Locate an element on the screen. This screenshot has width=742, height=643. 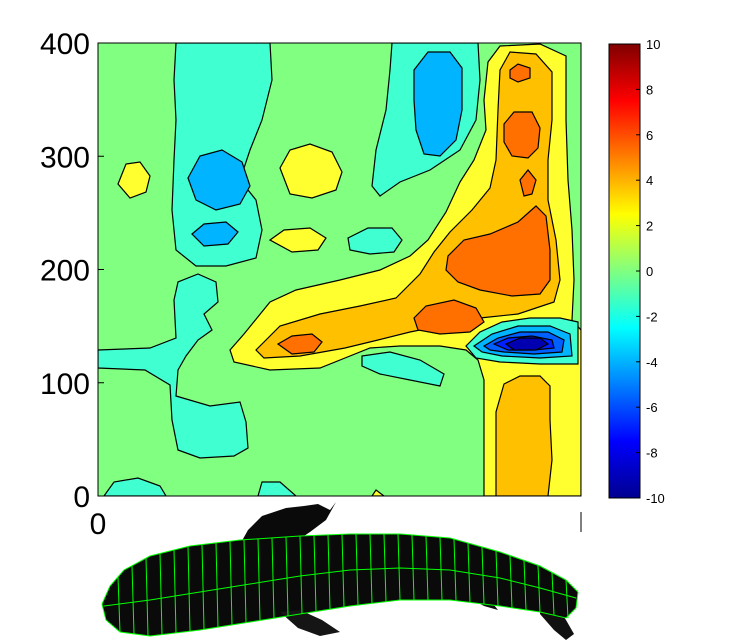
fish-grid-outline-bottom is located at coordinates (340, 614).